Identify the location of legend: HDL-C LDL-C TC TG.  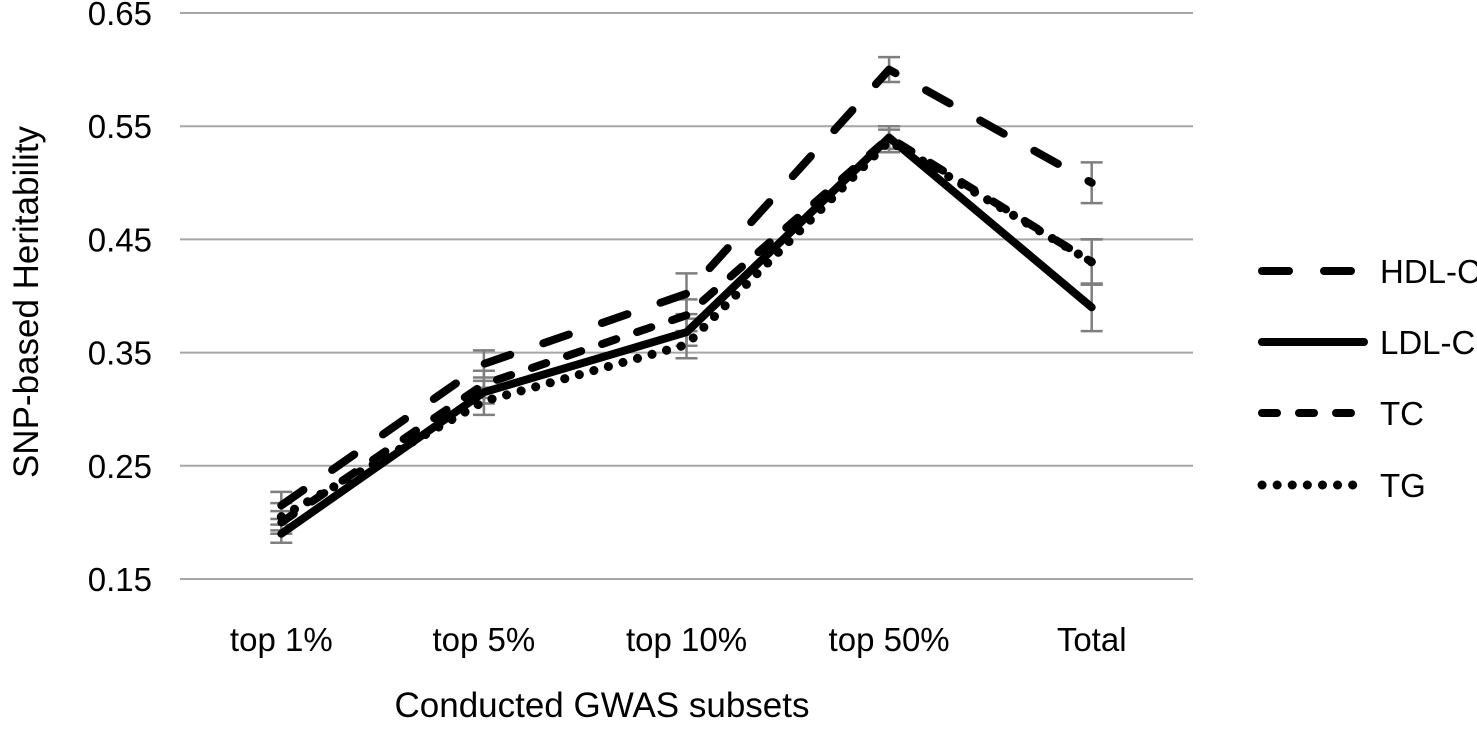
(1367, 378).